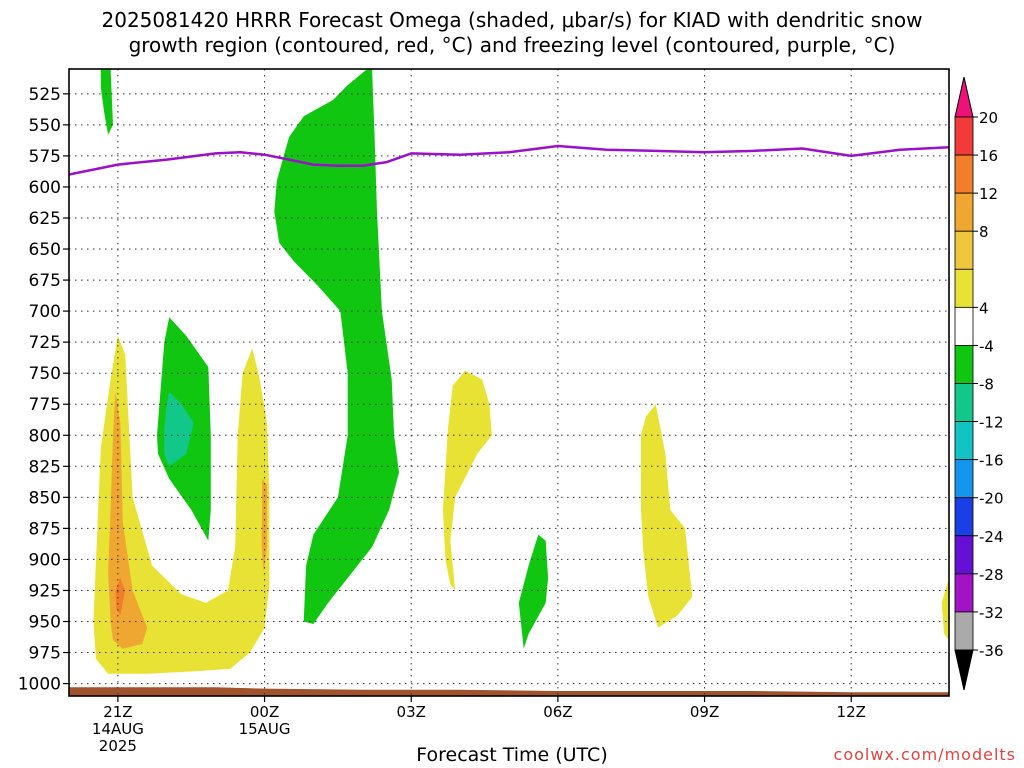  Describe the element at coordinates (264, 712) in the screenshot. I see `x-tick-label-24-0: 00Z` at that location.